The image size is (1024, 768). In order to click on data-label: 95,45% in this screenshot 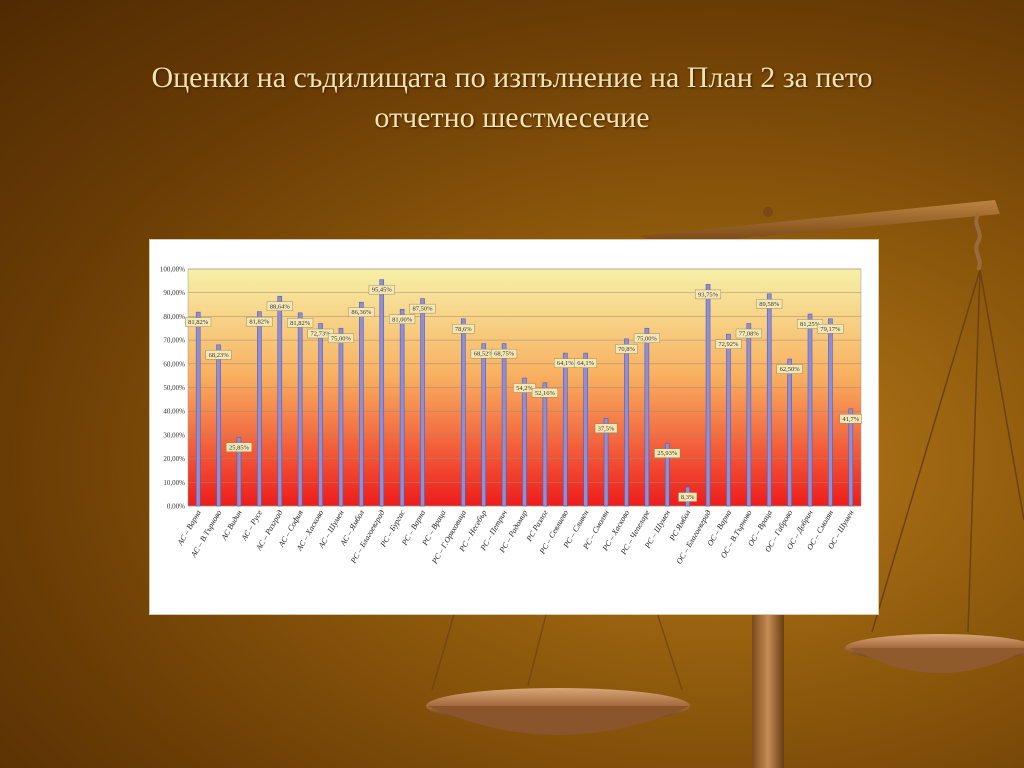, I will do `click(382, 290)`.